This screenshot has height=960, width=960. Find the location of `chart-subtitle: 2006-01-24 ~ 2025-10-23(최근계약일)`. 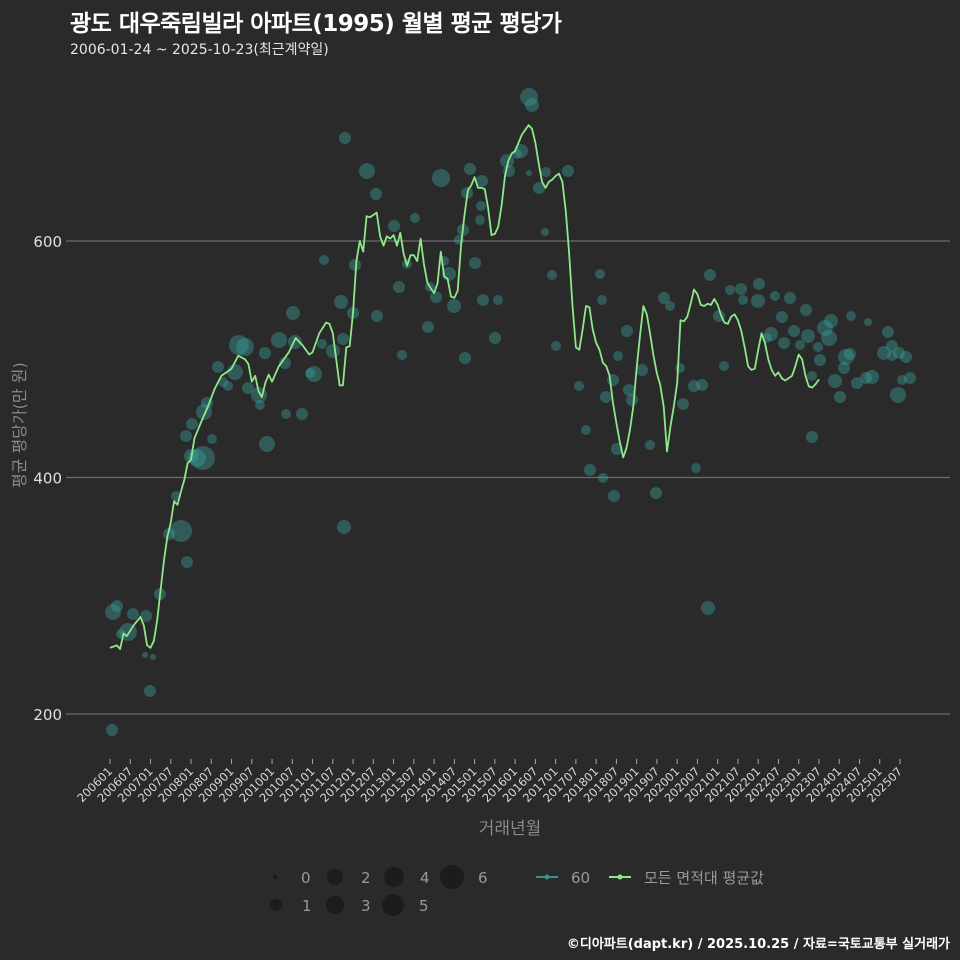

chart-subtitle: 2006-01-24 ~ 2025-10-23(최근계약일) is located at coordinates (199, 50).